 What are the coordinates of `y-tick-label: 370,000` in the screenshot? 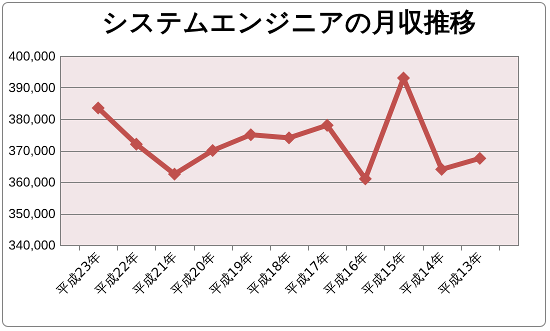 It's located at (32, 150).